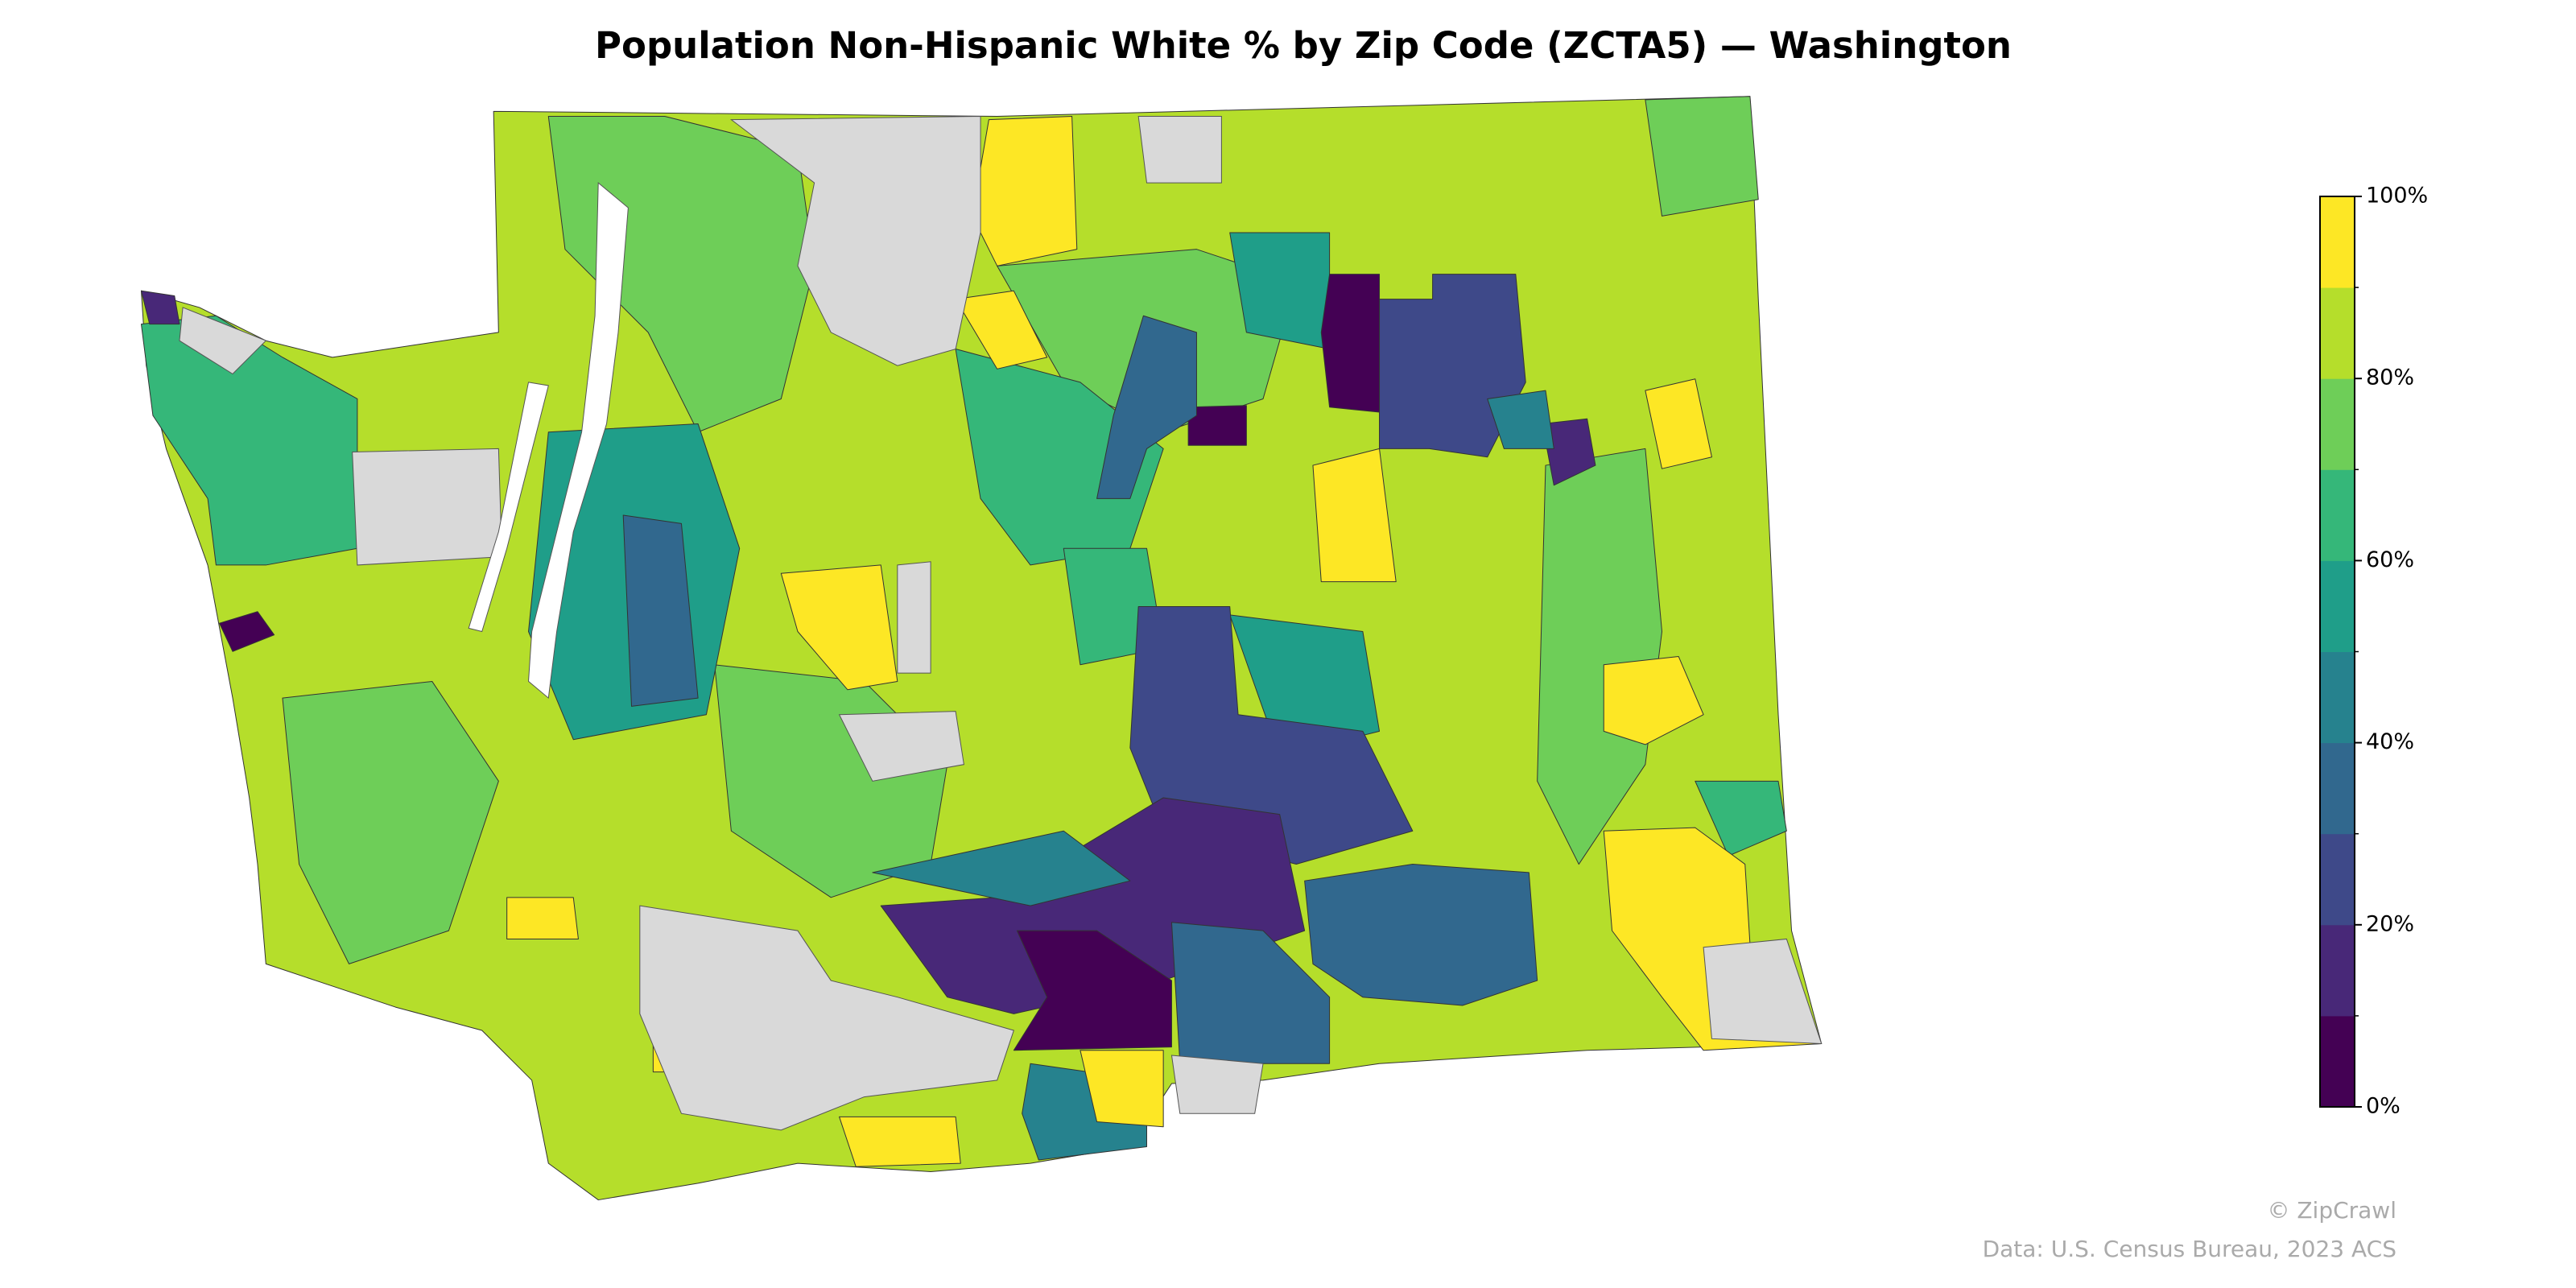 This screenshot has width=2576, height=1288. I want to click on puget-sound, so click(579, 441).